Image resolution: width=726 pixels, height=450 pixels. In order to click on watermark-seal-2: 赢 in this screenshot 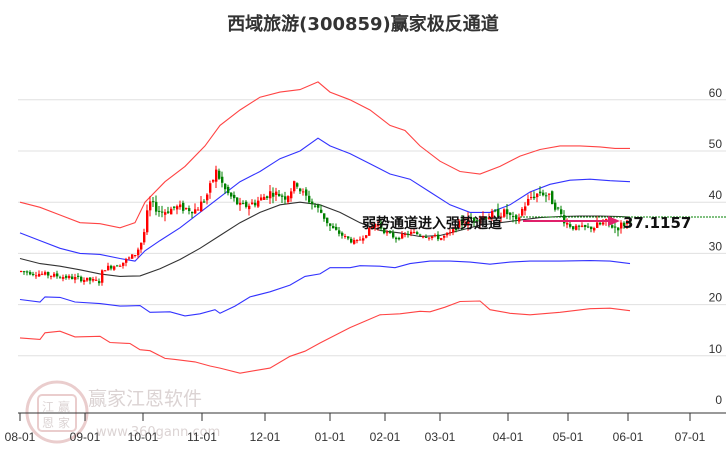, I will do `click(64, 406)`.